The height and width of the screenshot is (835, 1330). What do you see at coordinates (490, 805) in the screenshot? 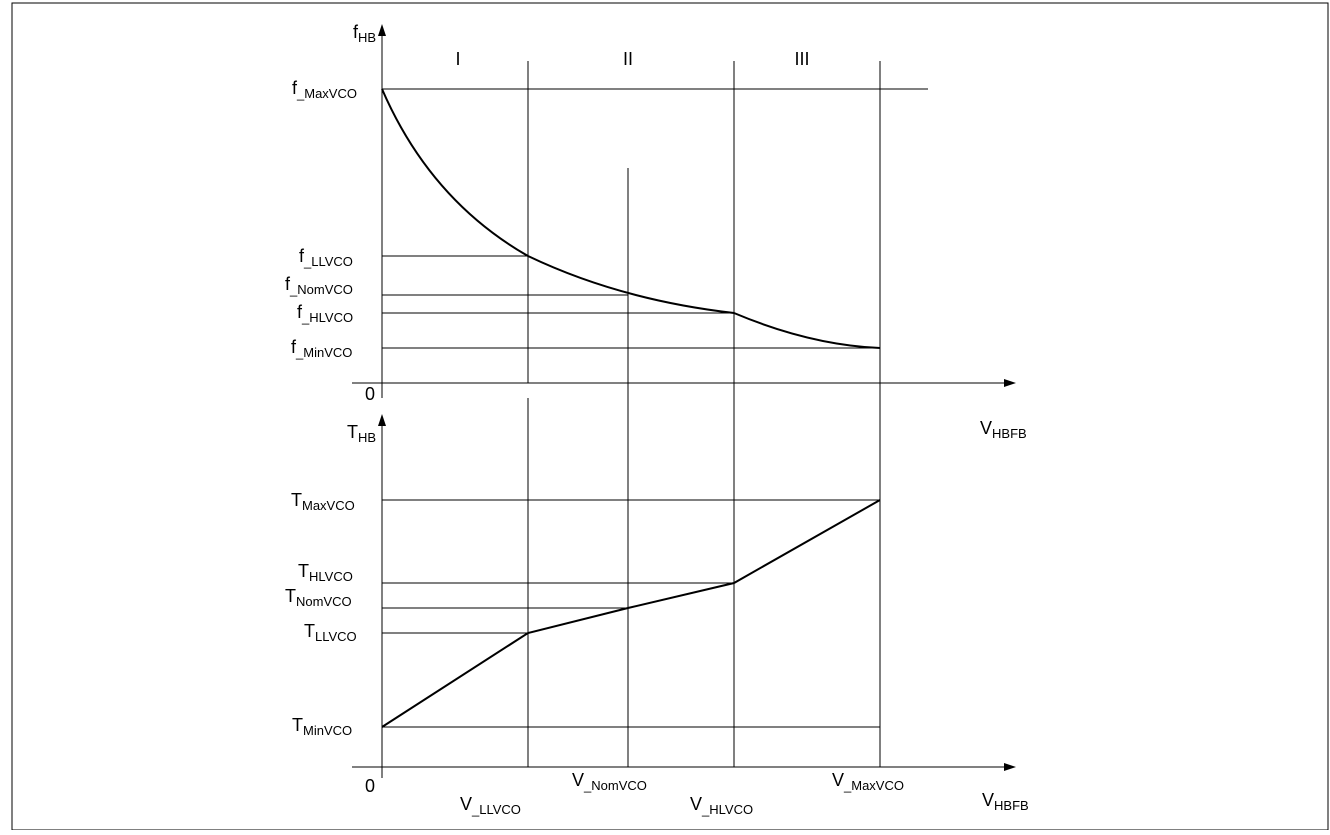
I see `x-tick-ll-label: V_LLVCO` at bounding box center [490, 805].